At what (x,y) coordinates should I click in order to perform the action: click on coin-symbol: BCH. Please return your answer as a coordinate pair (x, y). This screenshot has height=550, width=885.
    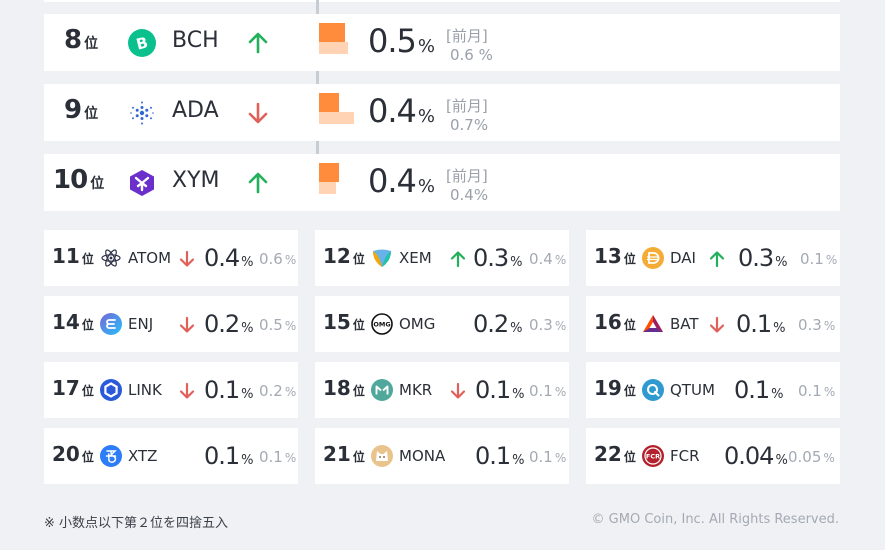
    Looking at the image, I should click on (195, 40).